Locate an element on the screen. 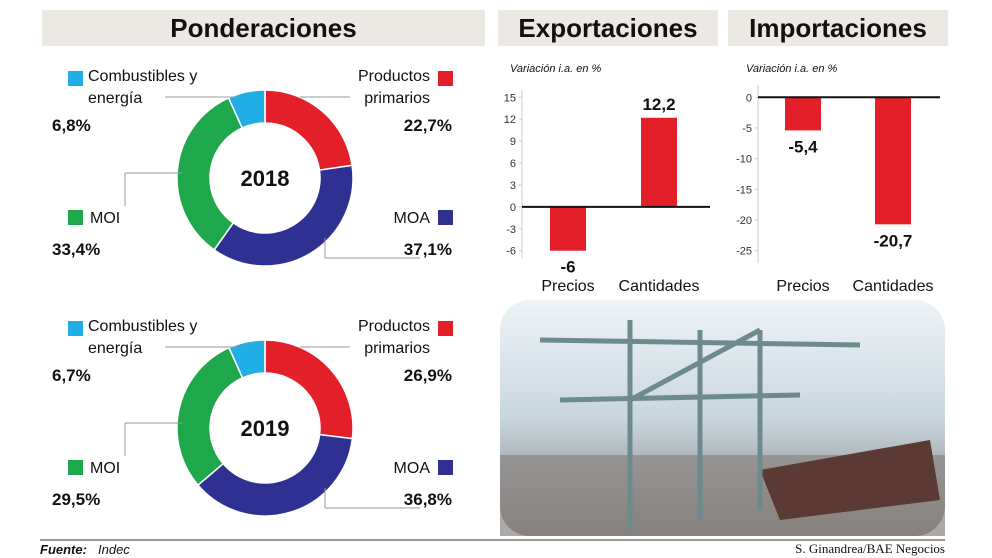  y-tick-label: -25 is located at coordinates (744, 252).